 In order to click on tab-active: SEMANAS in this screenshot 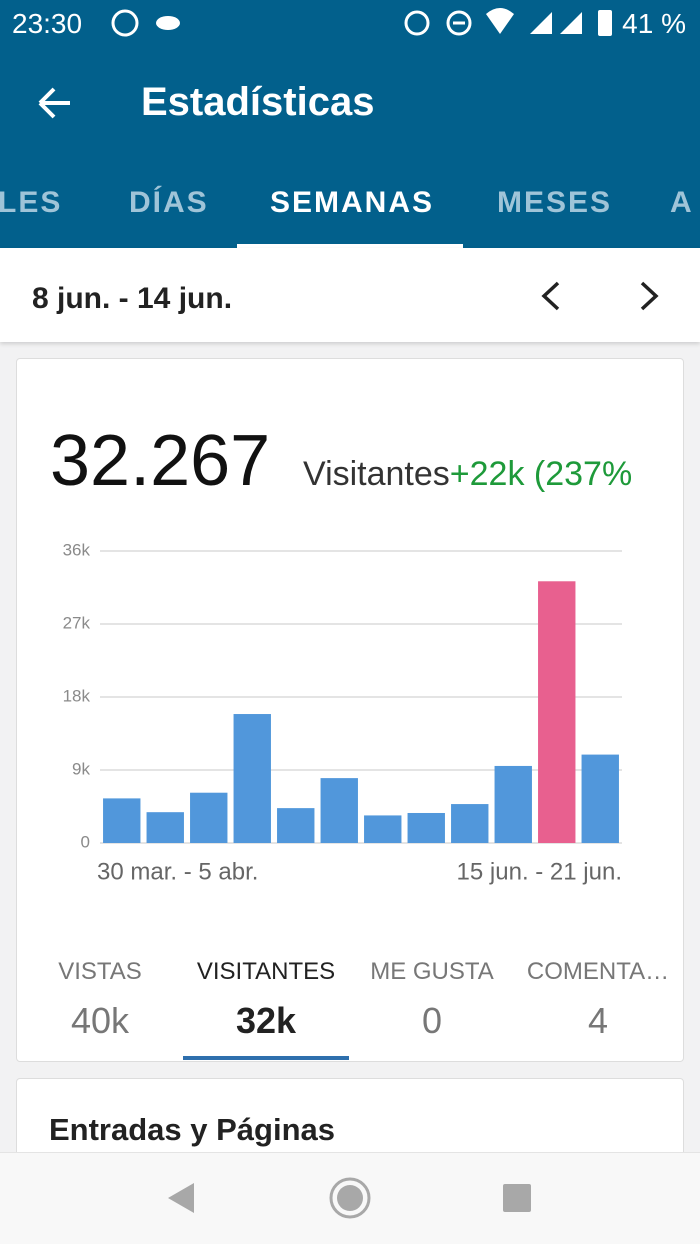, I will do `click(352, 202)`.